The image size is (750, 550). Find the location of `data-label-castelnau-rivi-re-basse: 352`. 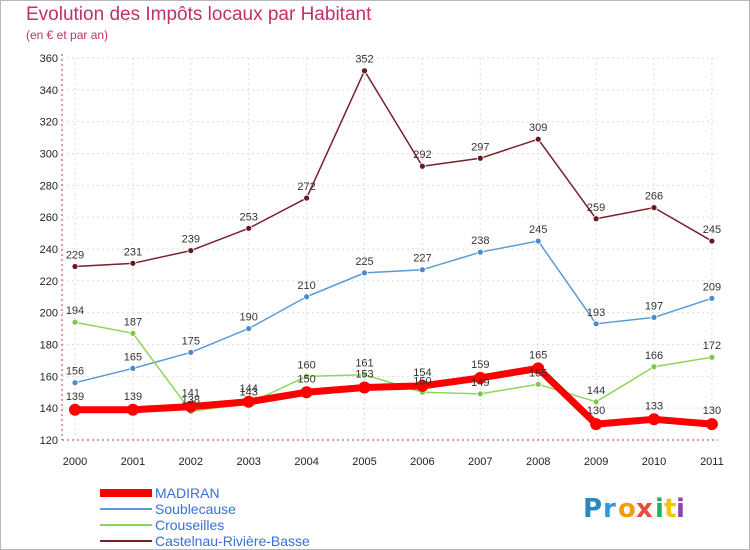

data-label-castelnau-rivi-re-basse: 352 is located at coordinates (364, 60).